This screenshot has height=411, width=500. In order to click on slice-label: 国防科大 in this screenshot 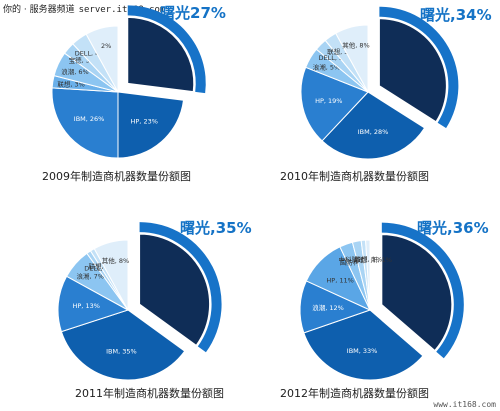, I will do `click(353, 262)`.